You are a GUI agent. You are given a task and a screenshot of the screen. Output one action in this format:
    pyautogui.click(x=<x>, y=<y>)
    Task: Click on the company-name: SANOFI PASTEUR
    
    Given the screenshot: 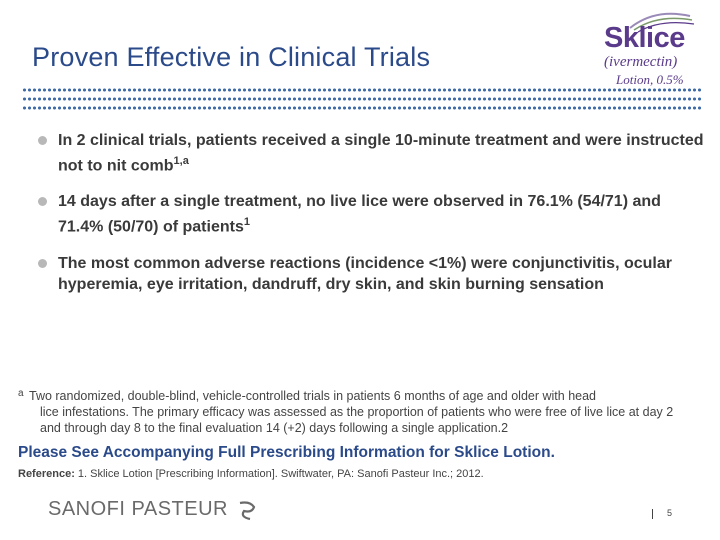 What is the action you would take?
    pyautogui.click(x=138, y=509)
    